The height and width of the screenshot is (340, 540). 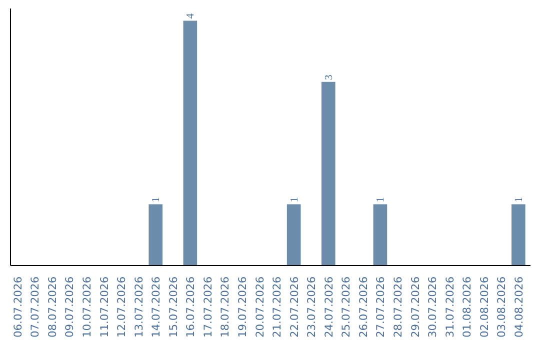 I want to click on x-tick-label: 19.07.2026, so click(x=242, y=307).